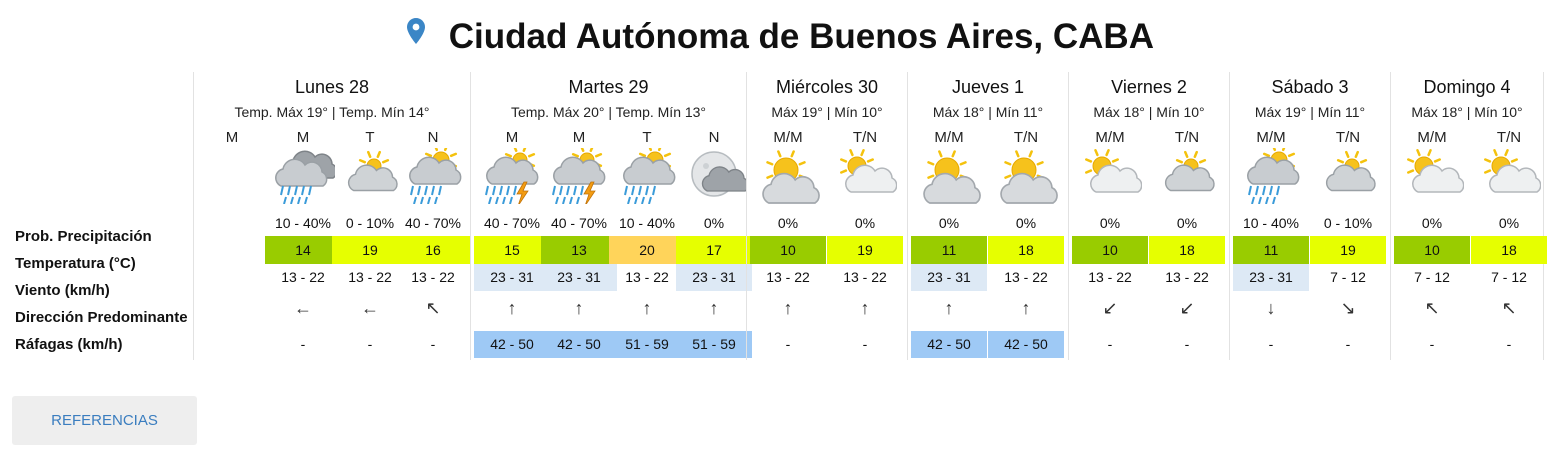 The width and height of the screenshot is (1561, 459). What do you see at coordinates (69, 344) in the screenshot?
I see `row-label-gusts: Ráfagas (km/h)` at bounding box center [69, 344].